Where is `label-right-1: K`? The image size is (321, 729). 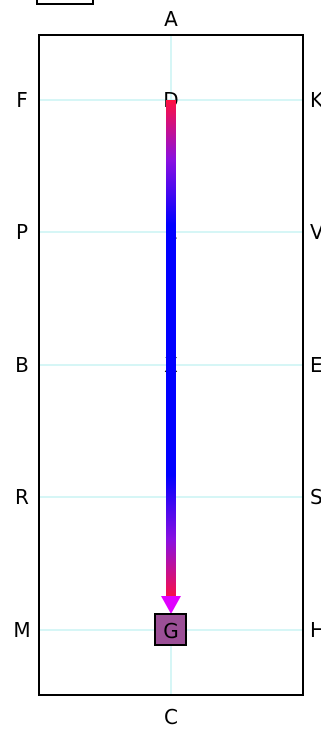 label-right-1: K is located at coordinates (315, 100).